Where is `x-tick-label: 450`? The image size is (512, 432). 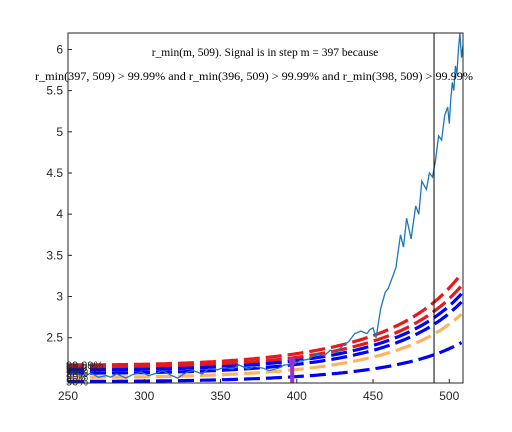 x-tick-label: 450 is located at coordinates (373, 396).